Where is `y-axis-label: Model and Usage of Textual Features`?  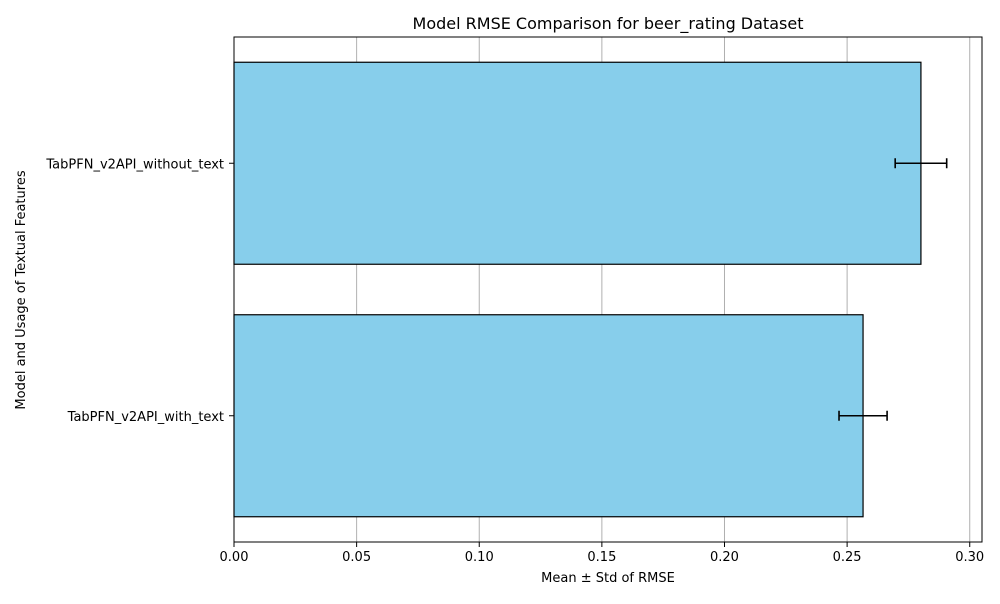 y-axis-label: Model and Usage of Textual Features is located at coordinates (21, 289).